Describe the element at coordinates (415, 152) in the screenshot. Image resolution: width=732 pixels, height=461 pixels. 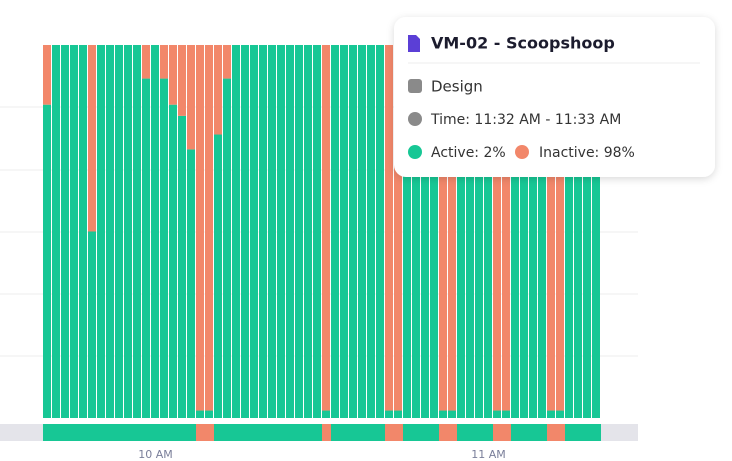
I see `active-dot` at that location.